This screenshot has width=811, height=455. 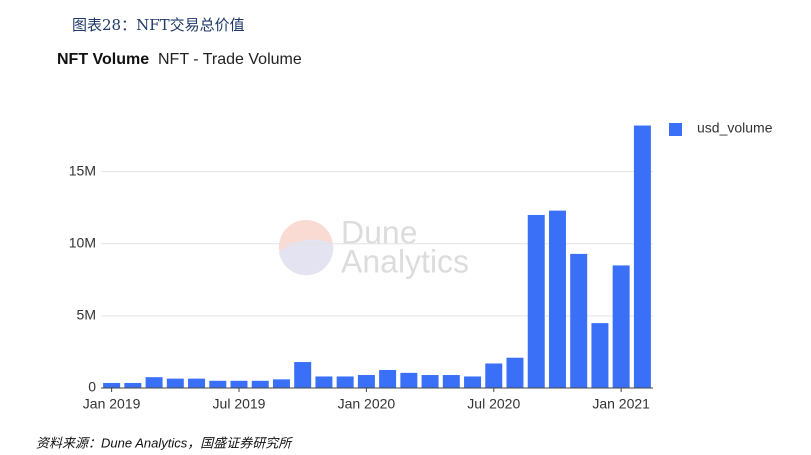 I want to click on source-note: 资料来源：Dune Analytics，国盛证券研究所, so click(x=164, y=442).